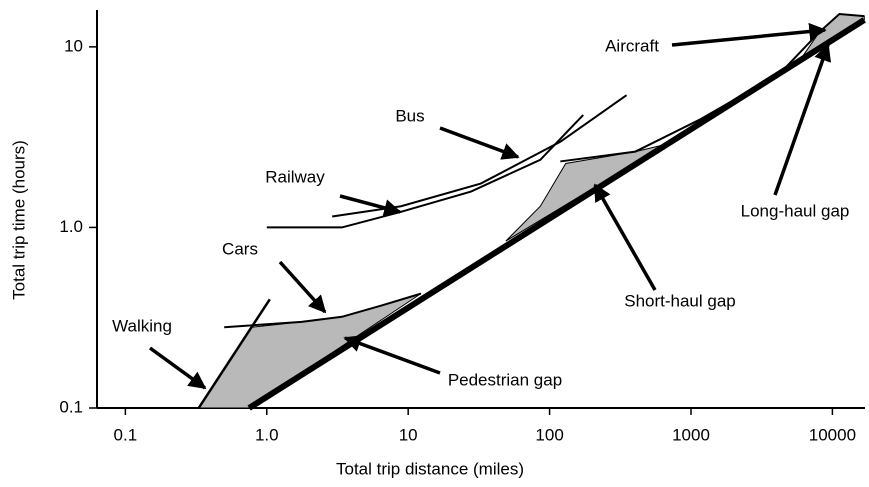 The width and height of the screenshot is (869, 487). I want to click on y-tick-label: 0.1, so click(71, 406).